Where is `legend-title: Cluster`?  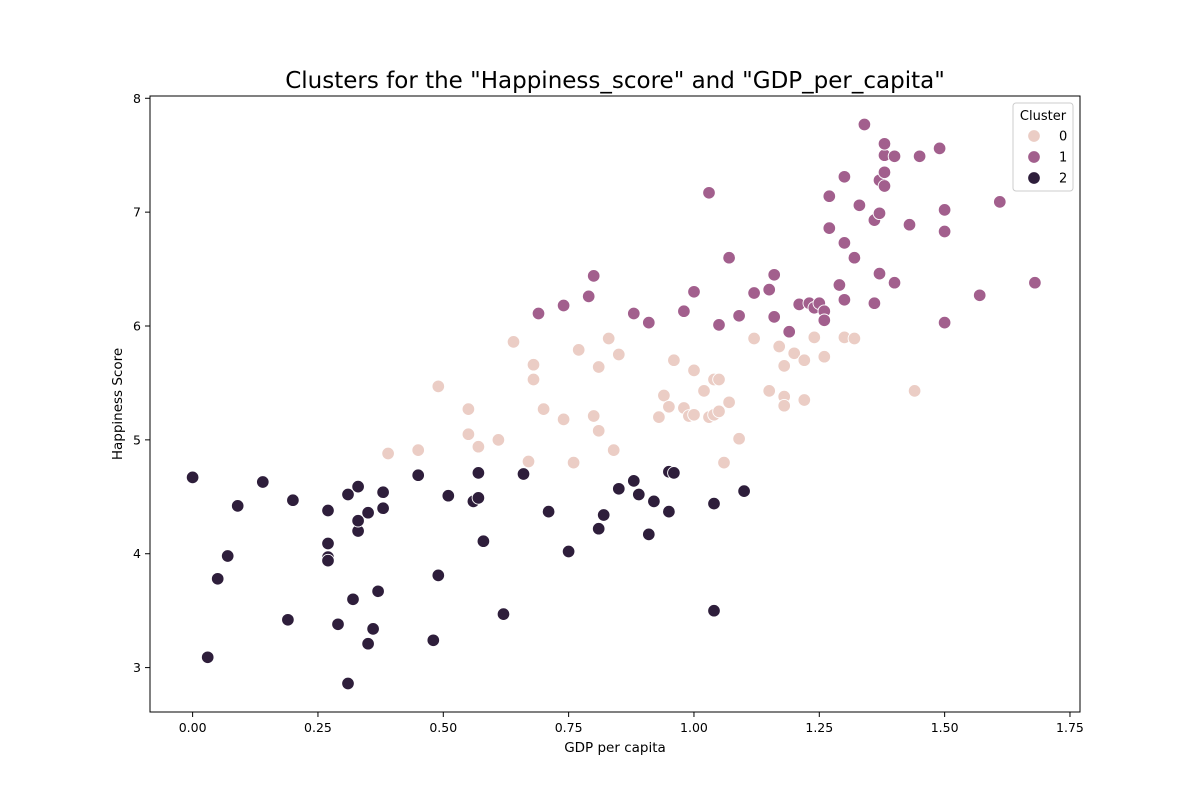 legend-title: Cluster is located at coordinates (1043, 116).